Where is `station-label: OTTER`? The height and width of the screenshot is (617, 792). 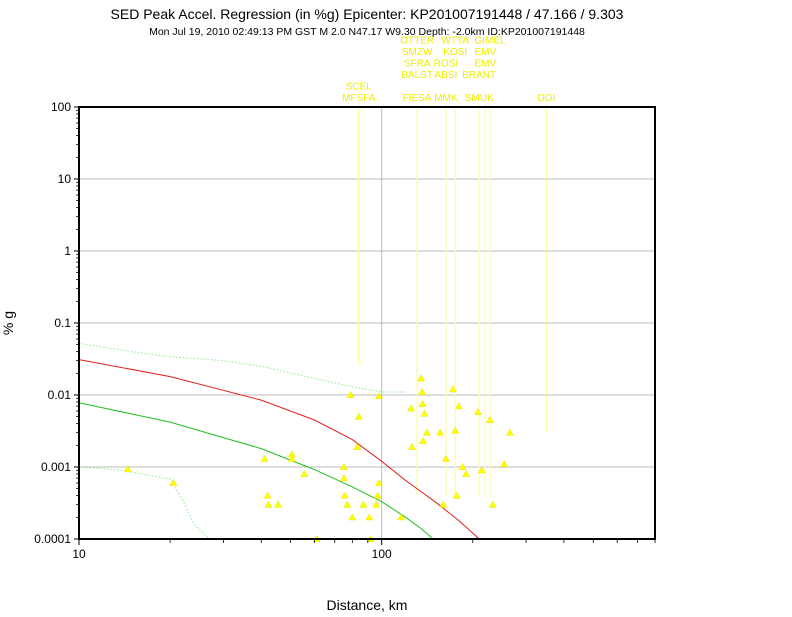
station-label: OTTER is located at coordinates (417, 41).